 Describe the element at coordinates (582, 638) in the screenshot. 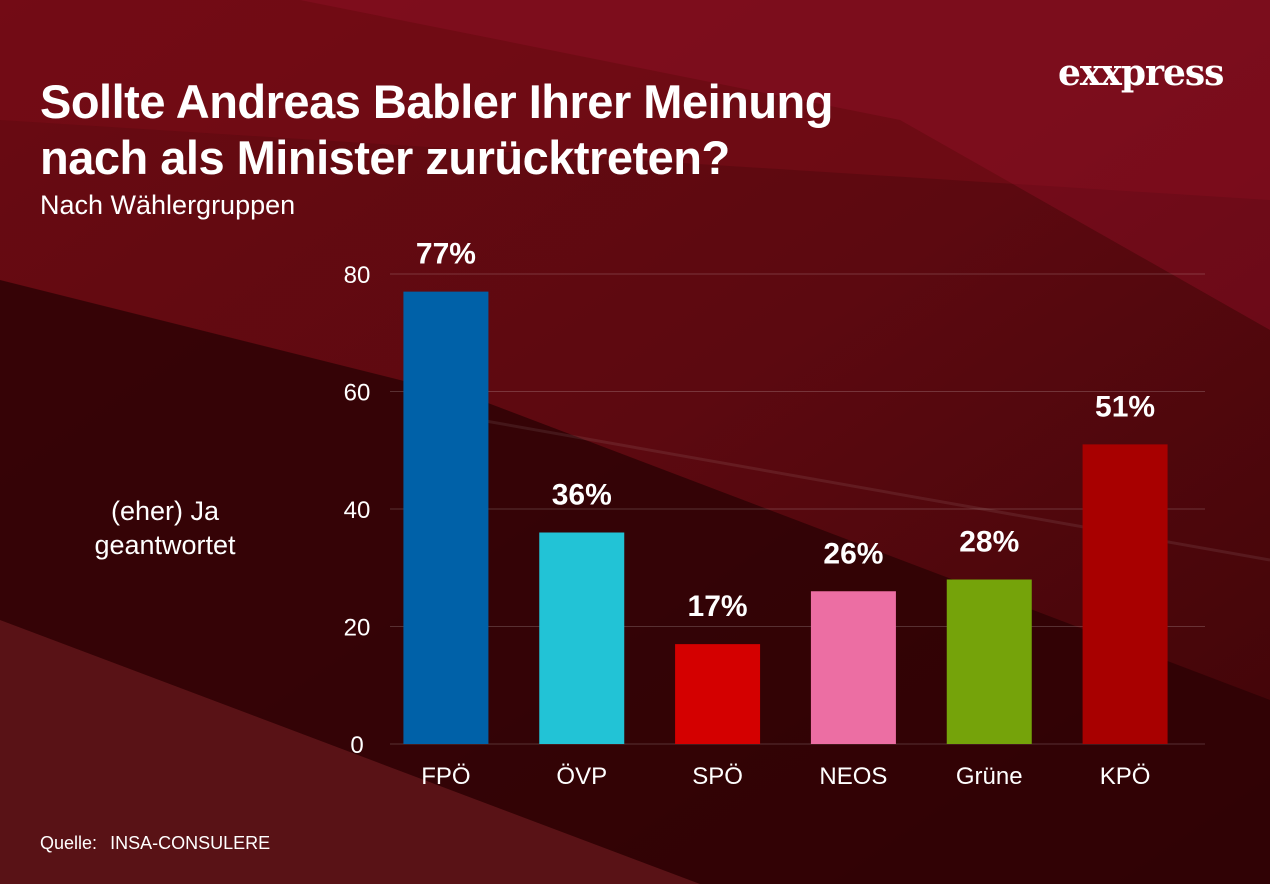

I see `bar-ÖVP` at that location.